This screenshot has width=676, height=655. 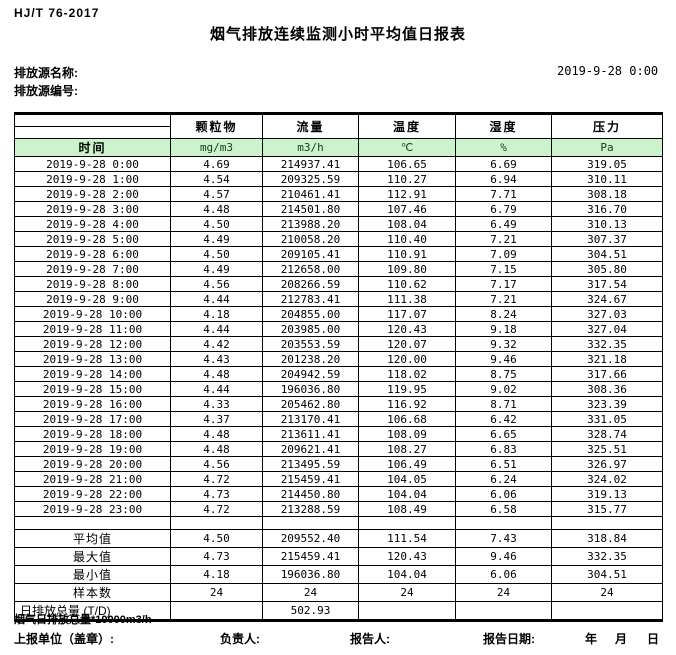 I want to click on value-cell: 319.13, so click(x=607, y=494).